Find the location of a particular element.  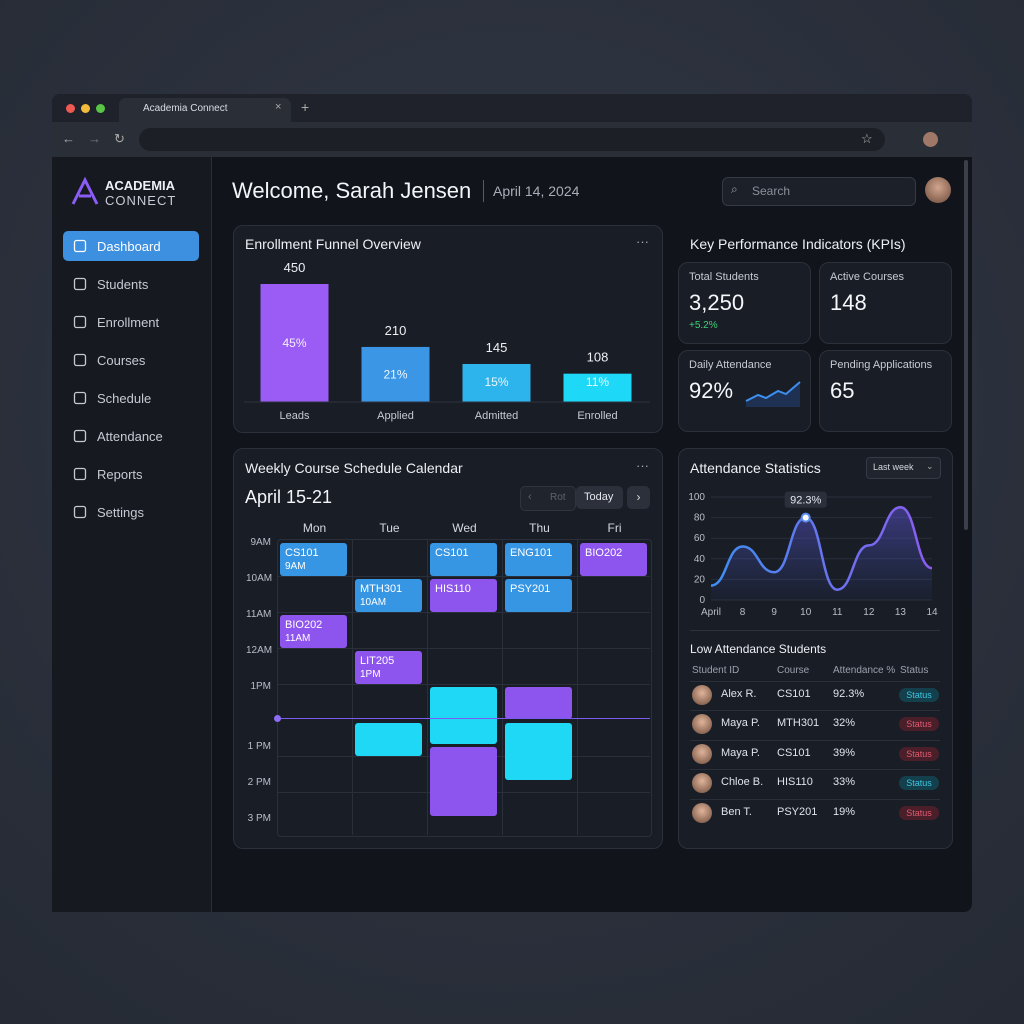

course-code: PSY201 is located at coordinates (797, 811).